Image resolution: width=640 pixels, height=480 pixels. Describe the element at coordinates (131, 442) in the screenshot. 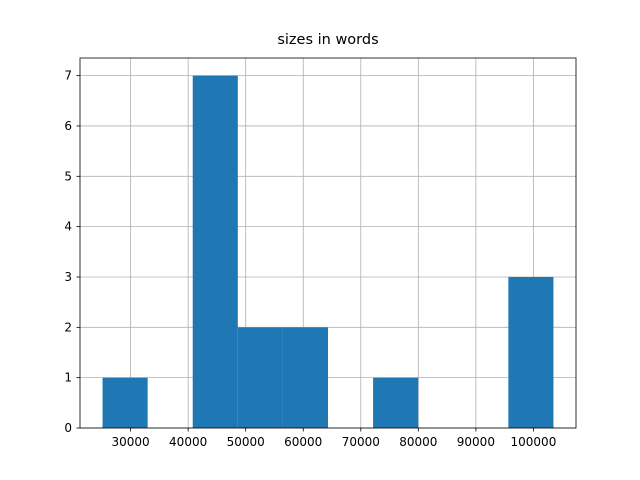

I see `x-tick-label: 30000` at that location.